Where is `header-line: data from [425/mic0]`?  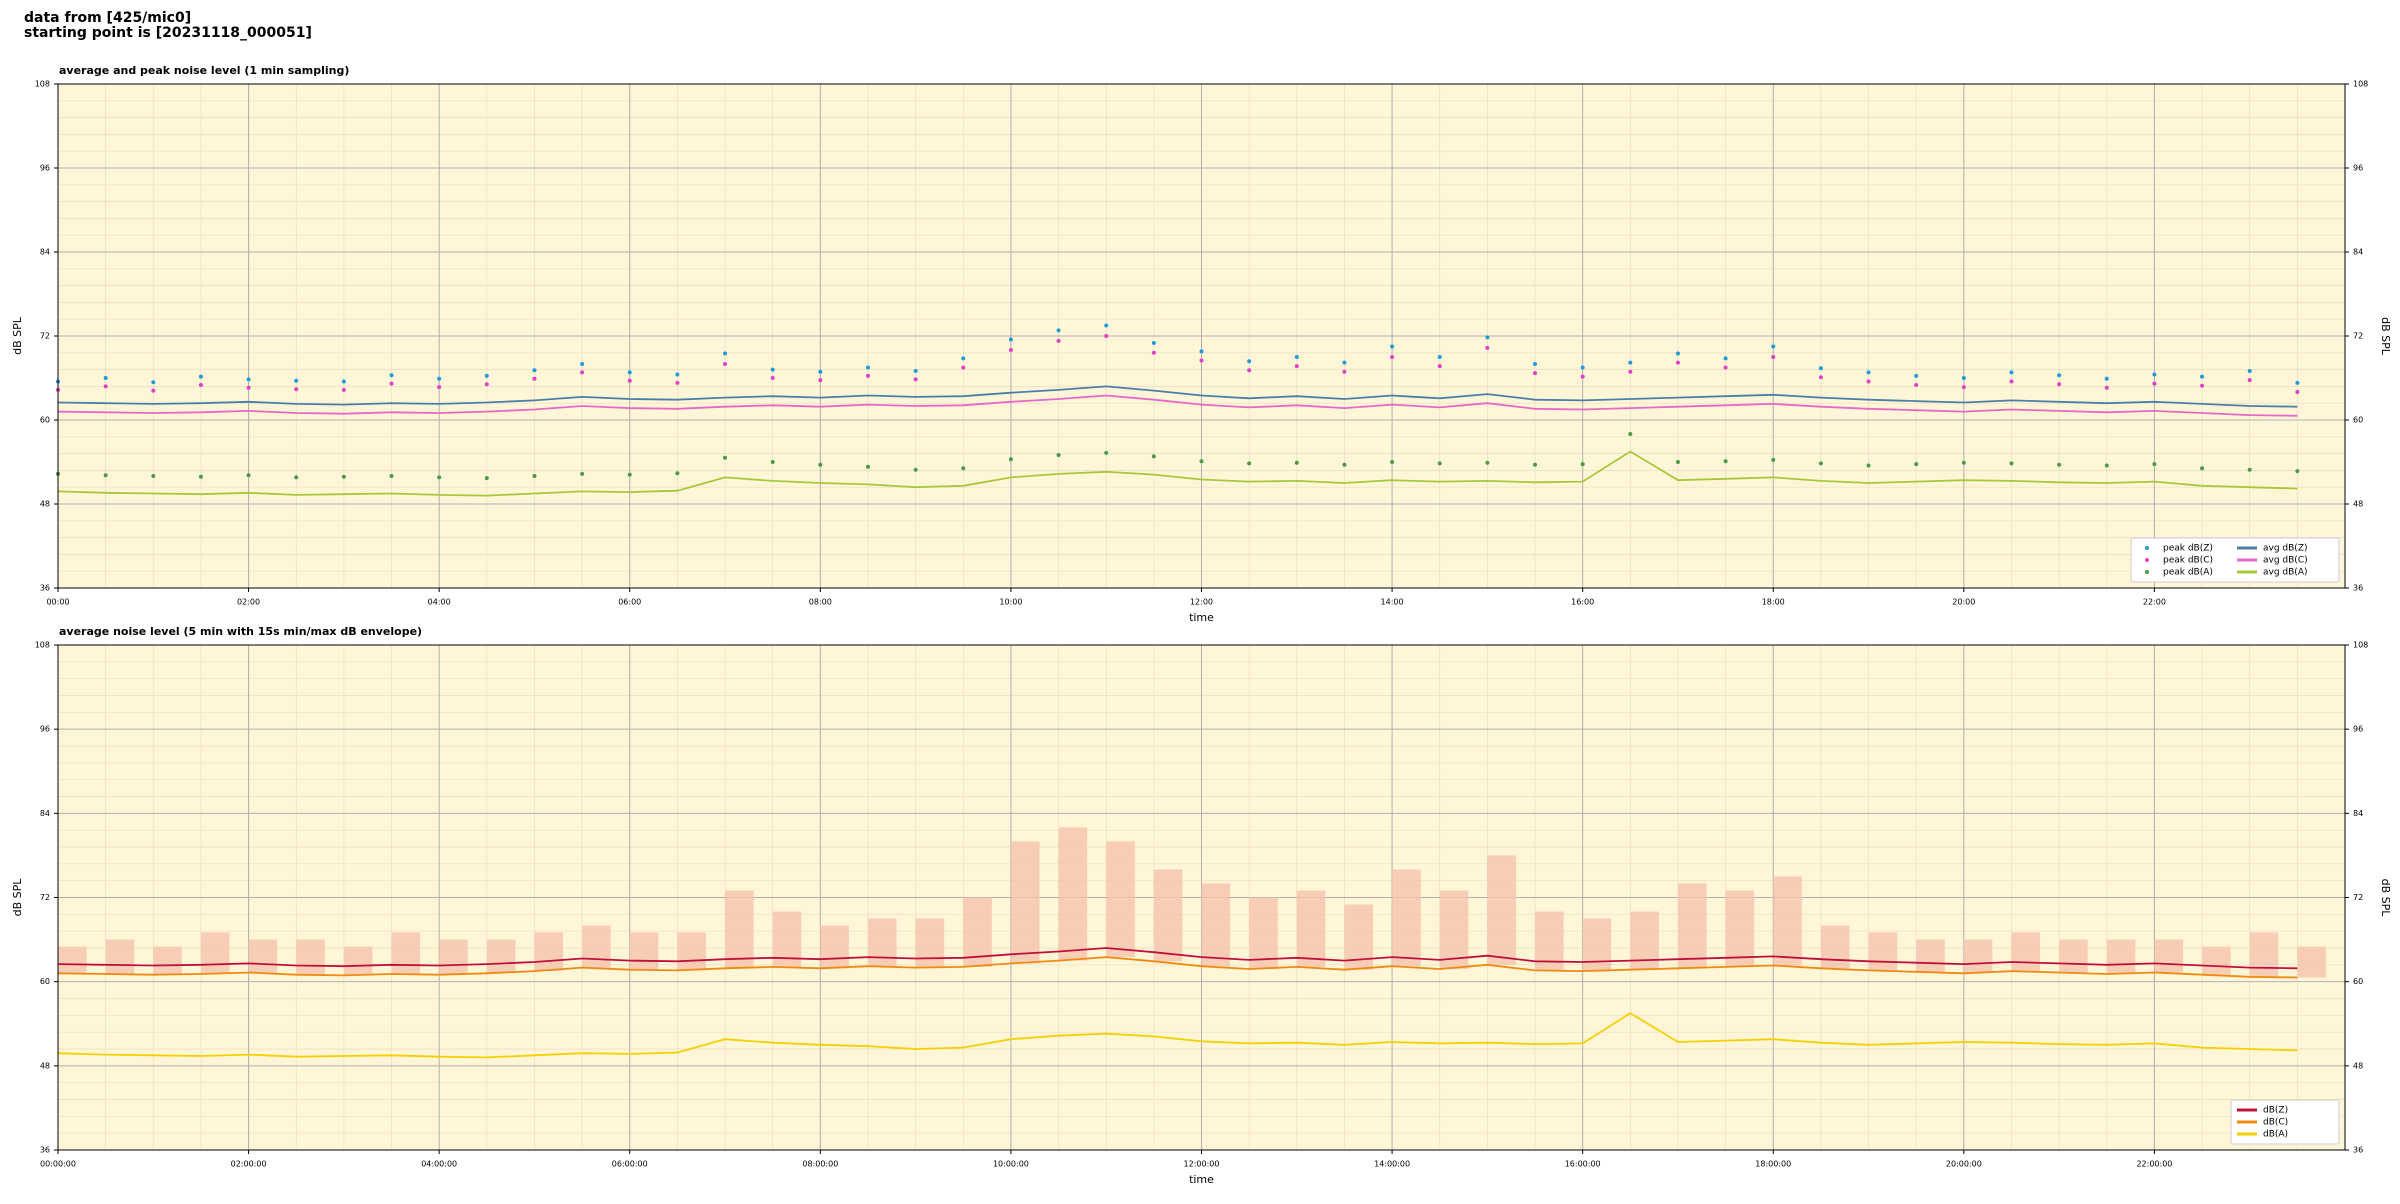
header-line: data from [425/mic0] is located at coordinates (107, 18).